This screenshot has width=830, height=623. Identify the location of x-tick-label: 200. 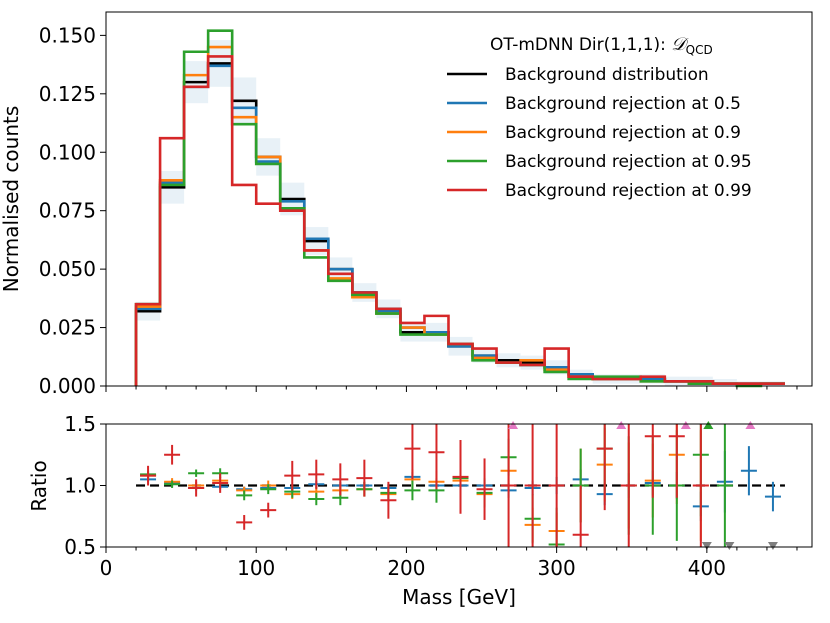
(406, 568).